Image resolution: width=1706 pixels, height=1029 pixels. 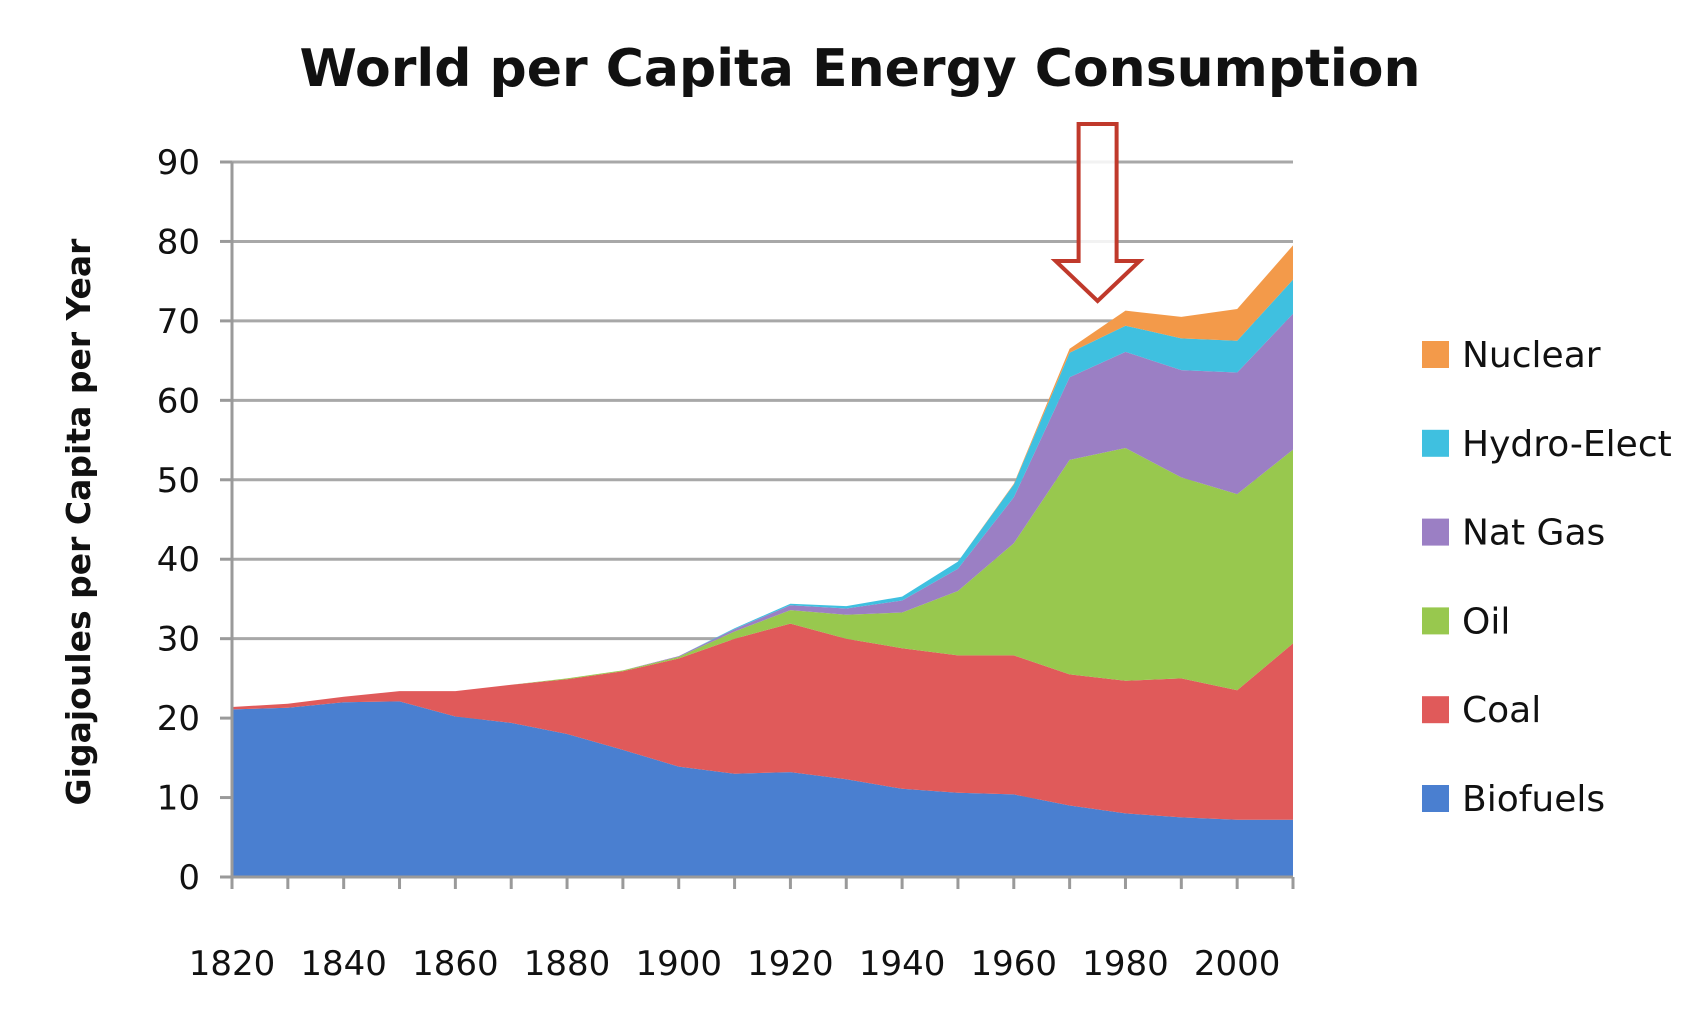 What do you see at coordinates (232, 964) in the screenshot?
I see `x-tick-label: 1820` at bounding box center [232, 964].